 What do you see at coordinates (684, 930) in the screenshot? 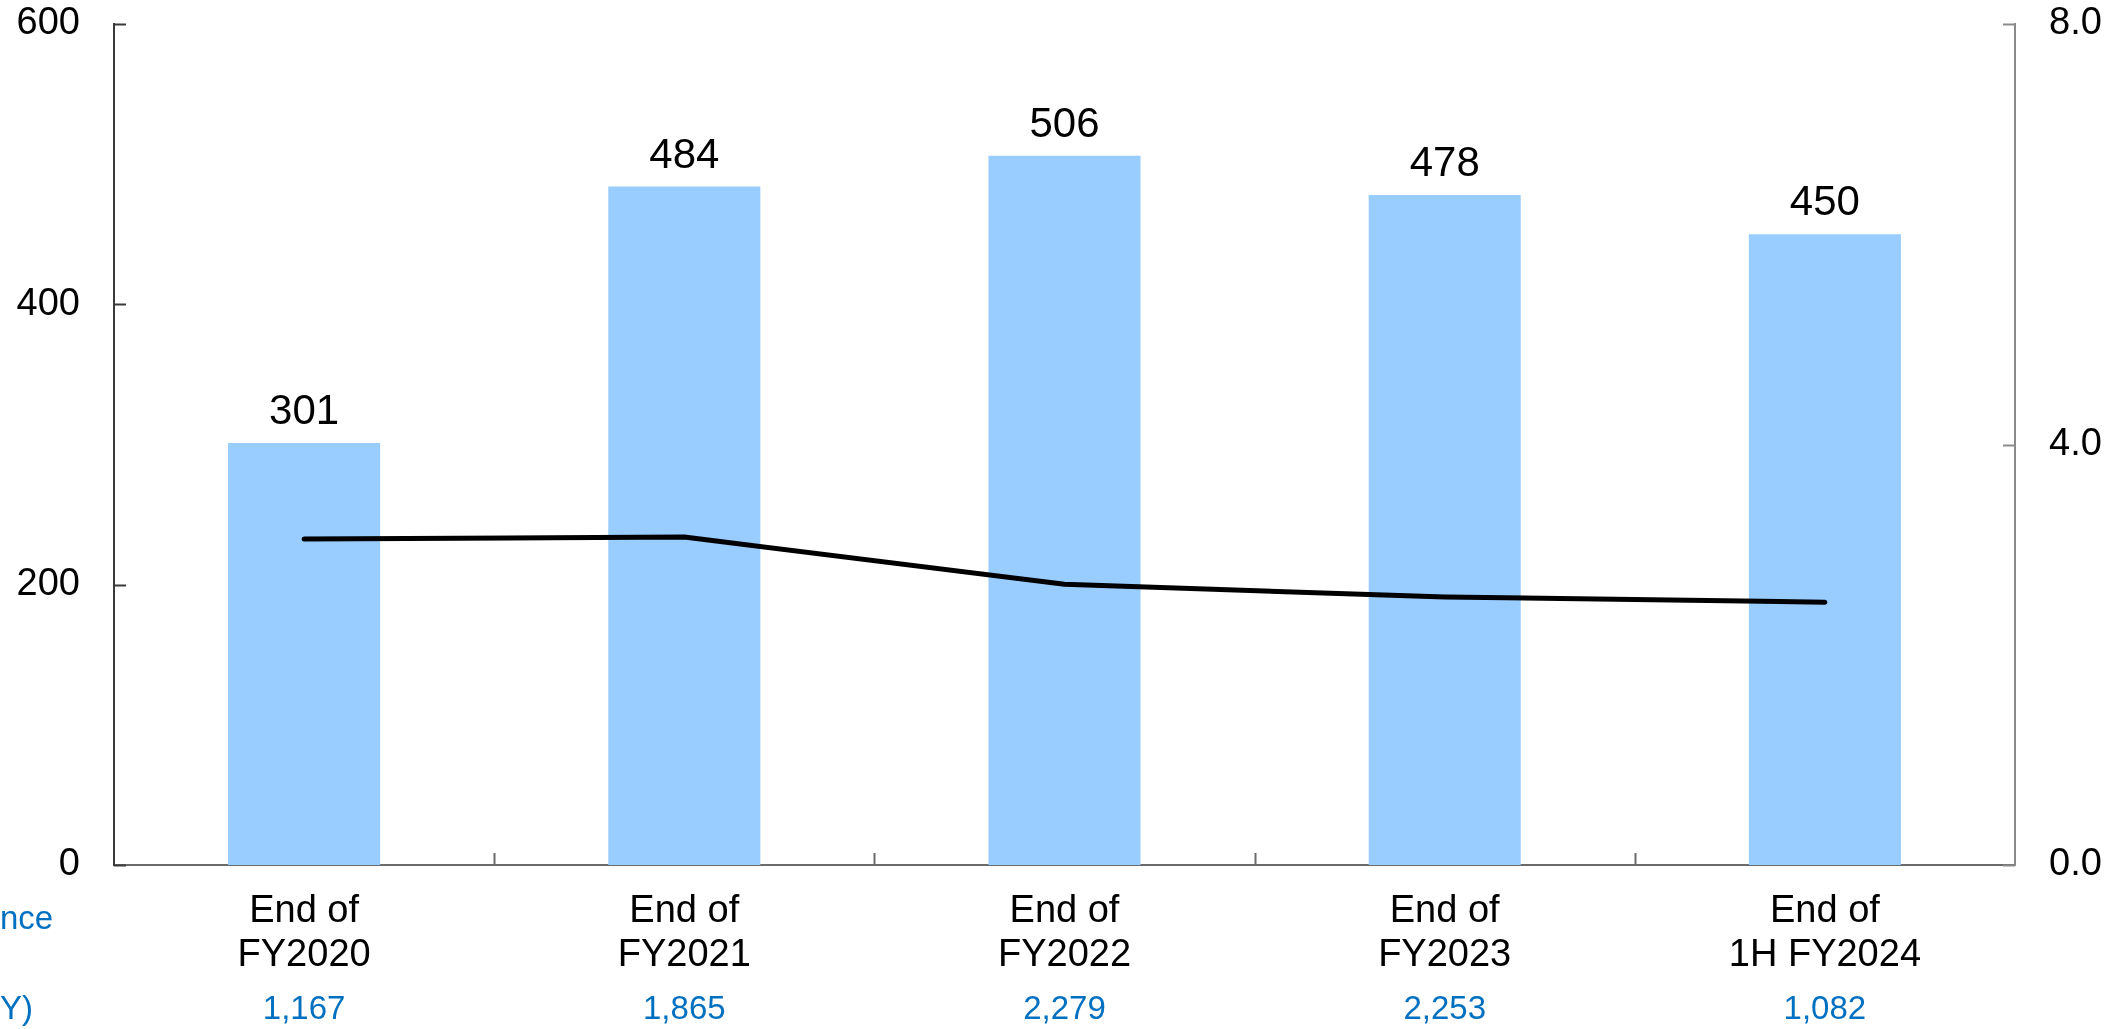
I see `x-tick-label: End of FY2021` at bounding box center [684, 930].